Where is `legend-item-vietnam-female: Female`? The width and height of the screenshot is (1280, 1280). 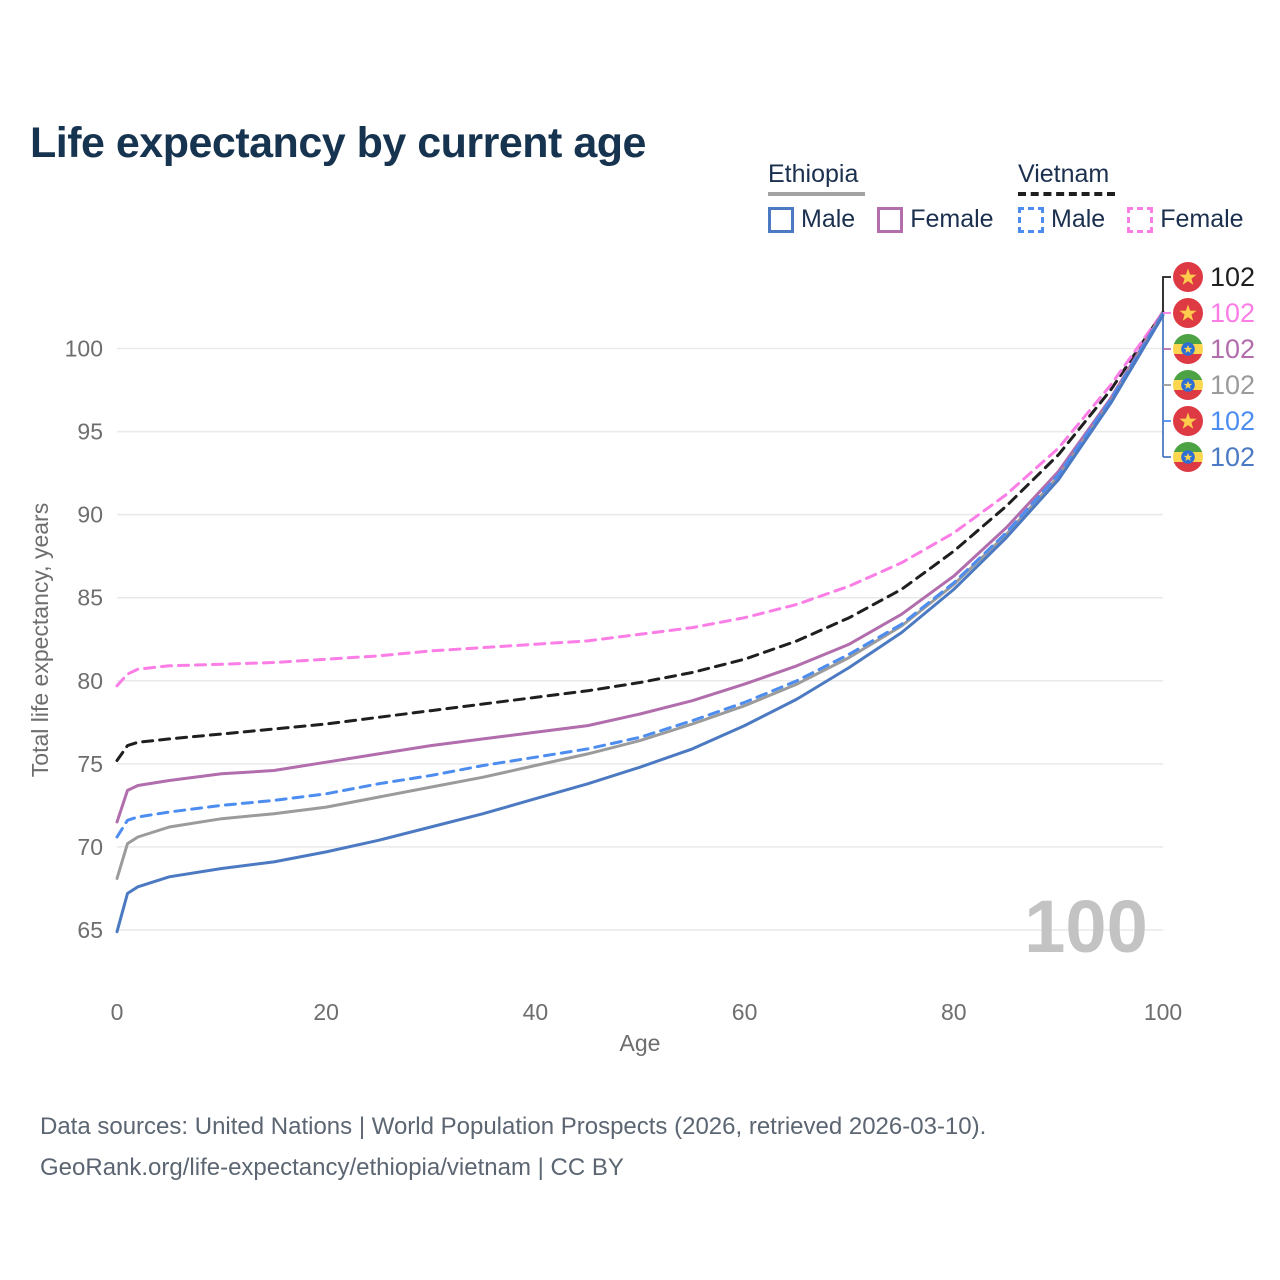
legend-item-vietnam-female: Female is located at coordinates (1185, 219).